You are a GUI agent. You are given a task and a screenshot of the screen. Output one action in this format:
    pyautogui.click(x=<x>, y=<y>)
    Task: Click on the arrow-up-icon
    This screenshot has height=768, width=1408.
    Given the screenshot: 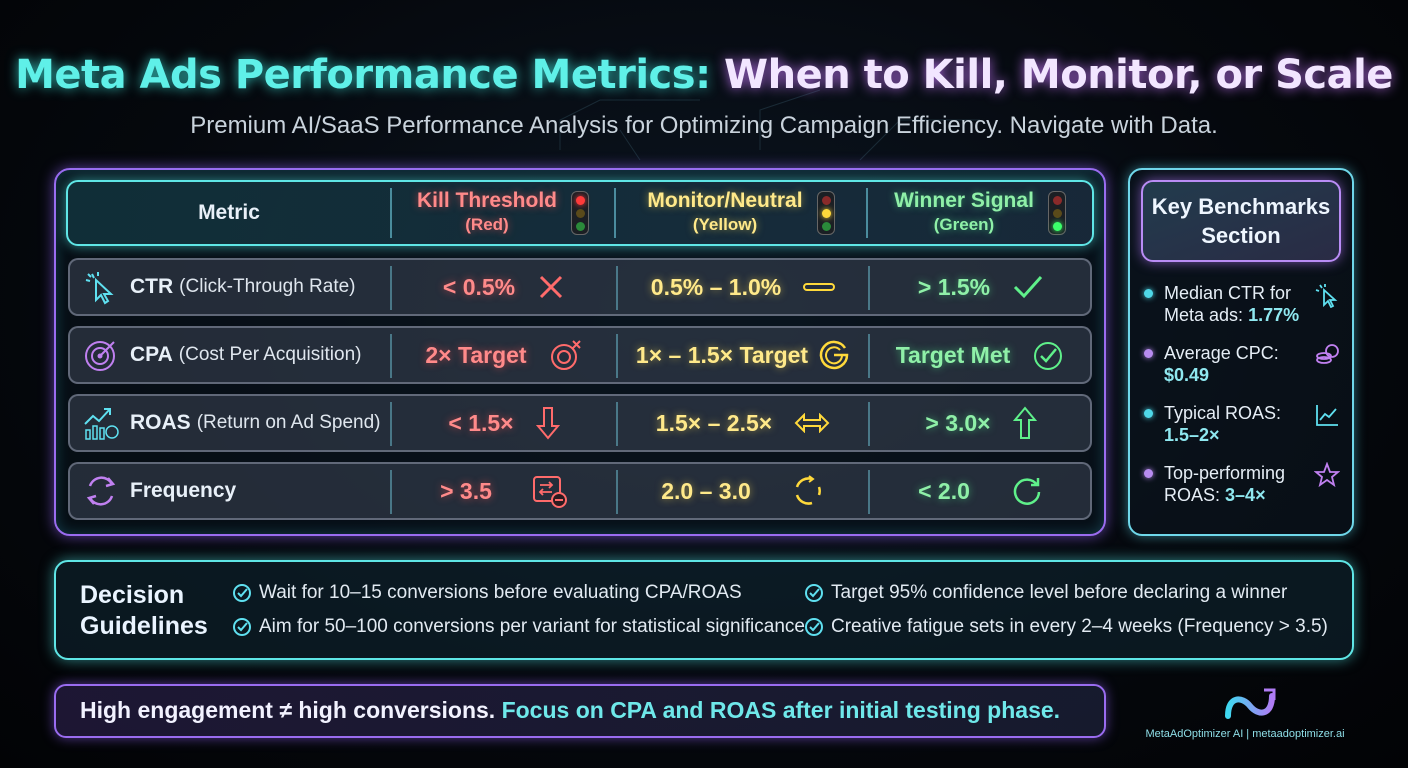 What is the action you would take?
    pyautogui.click(x=1024, y=422)
    